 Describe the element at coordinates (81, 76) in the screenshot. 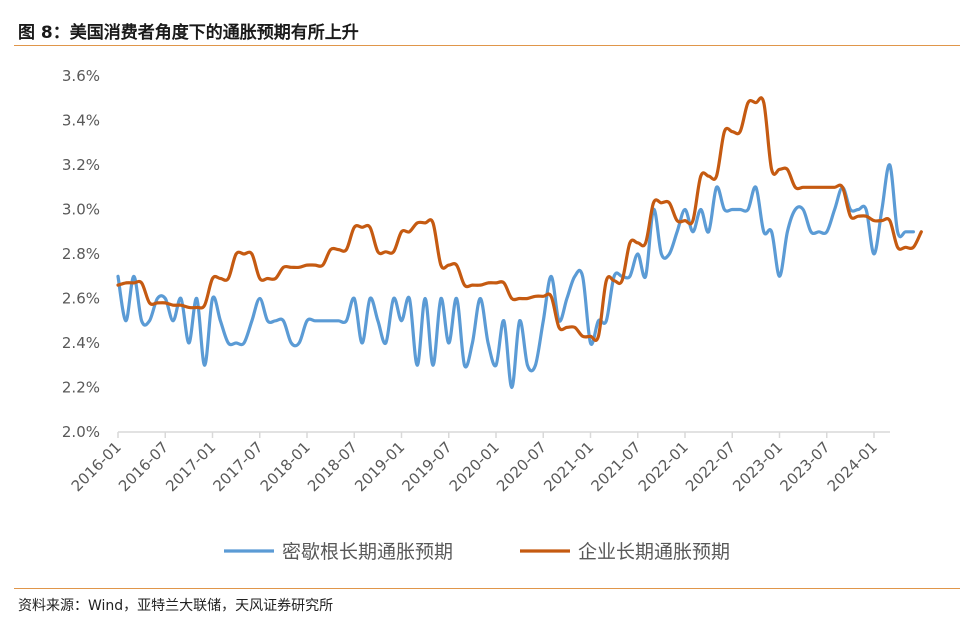

I see `y-tick-label: 3.6%` at that location.